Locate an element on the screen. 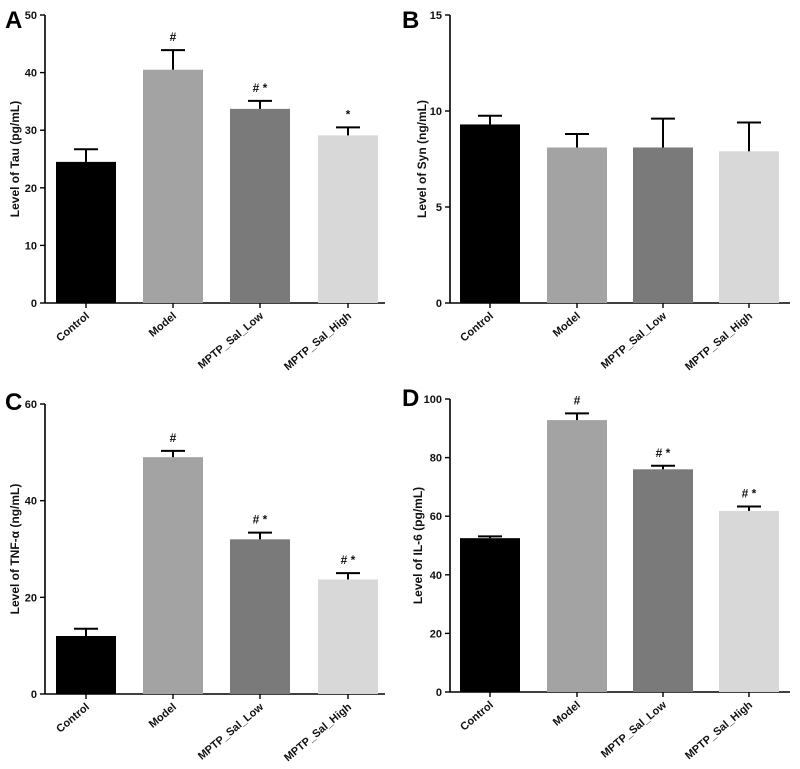 This screenshot has height=769, width=800. panel-letter: D is located at coordinates (410, 398).